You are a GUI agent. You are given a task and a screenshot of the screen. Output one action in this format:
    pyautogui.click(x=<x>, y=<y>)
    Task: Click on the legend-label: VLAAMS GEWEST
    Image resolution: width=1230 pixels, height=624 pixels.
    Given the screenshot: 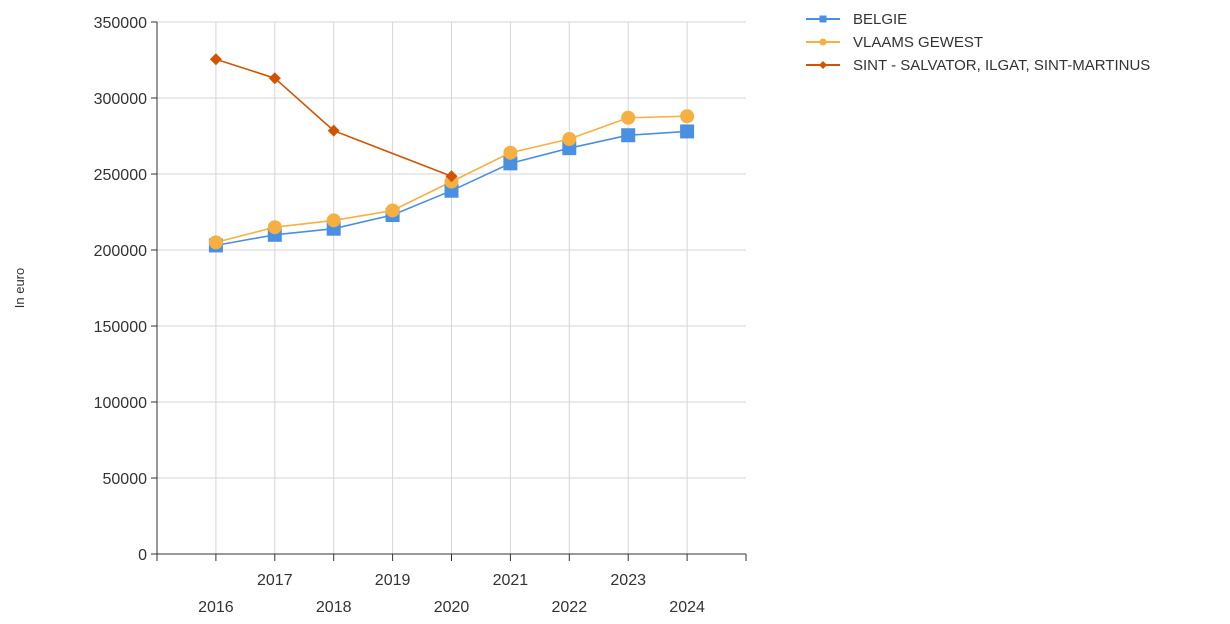 What is the action you would take?
    pyautogui.click(x=918, y=42)
    